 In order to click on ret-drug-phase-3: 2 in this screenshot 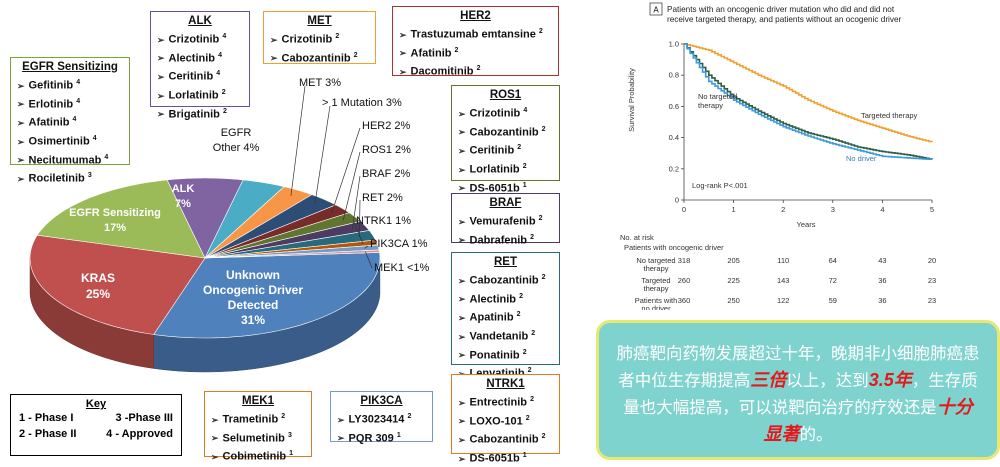, I will do `click(533, 333)`.